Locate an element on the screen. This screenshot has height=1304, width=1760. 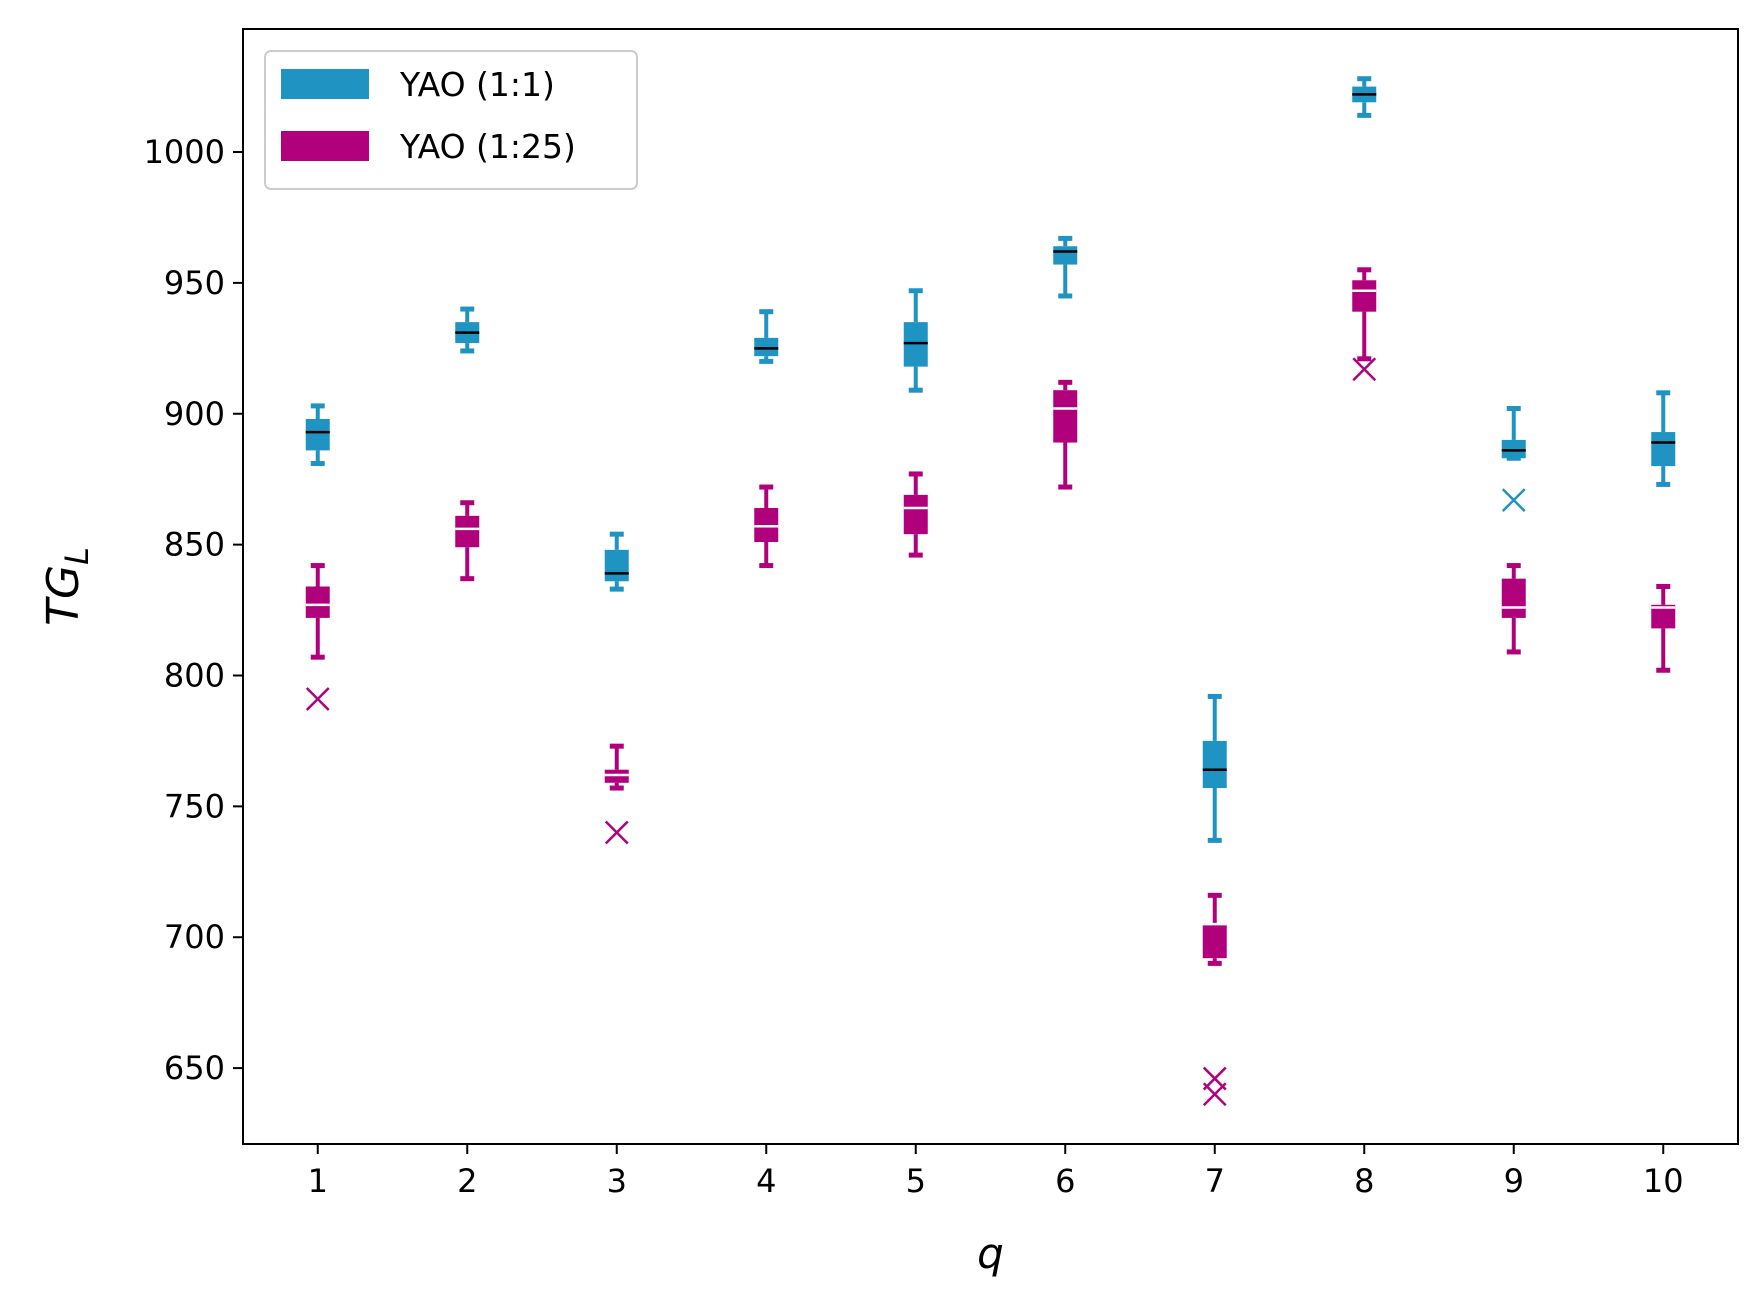
box-series1-q1 is located at coordinates (317, 434).